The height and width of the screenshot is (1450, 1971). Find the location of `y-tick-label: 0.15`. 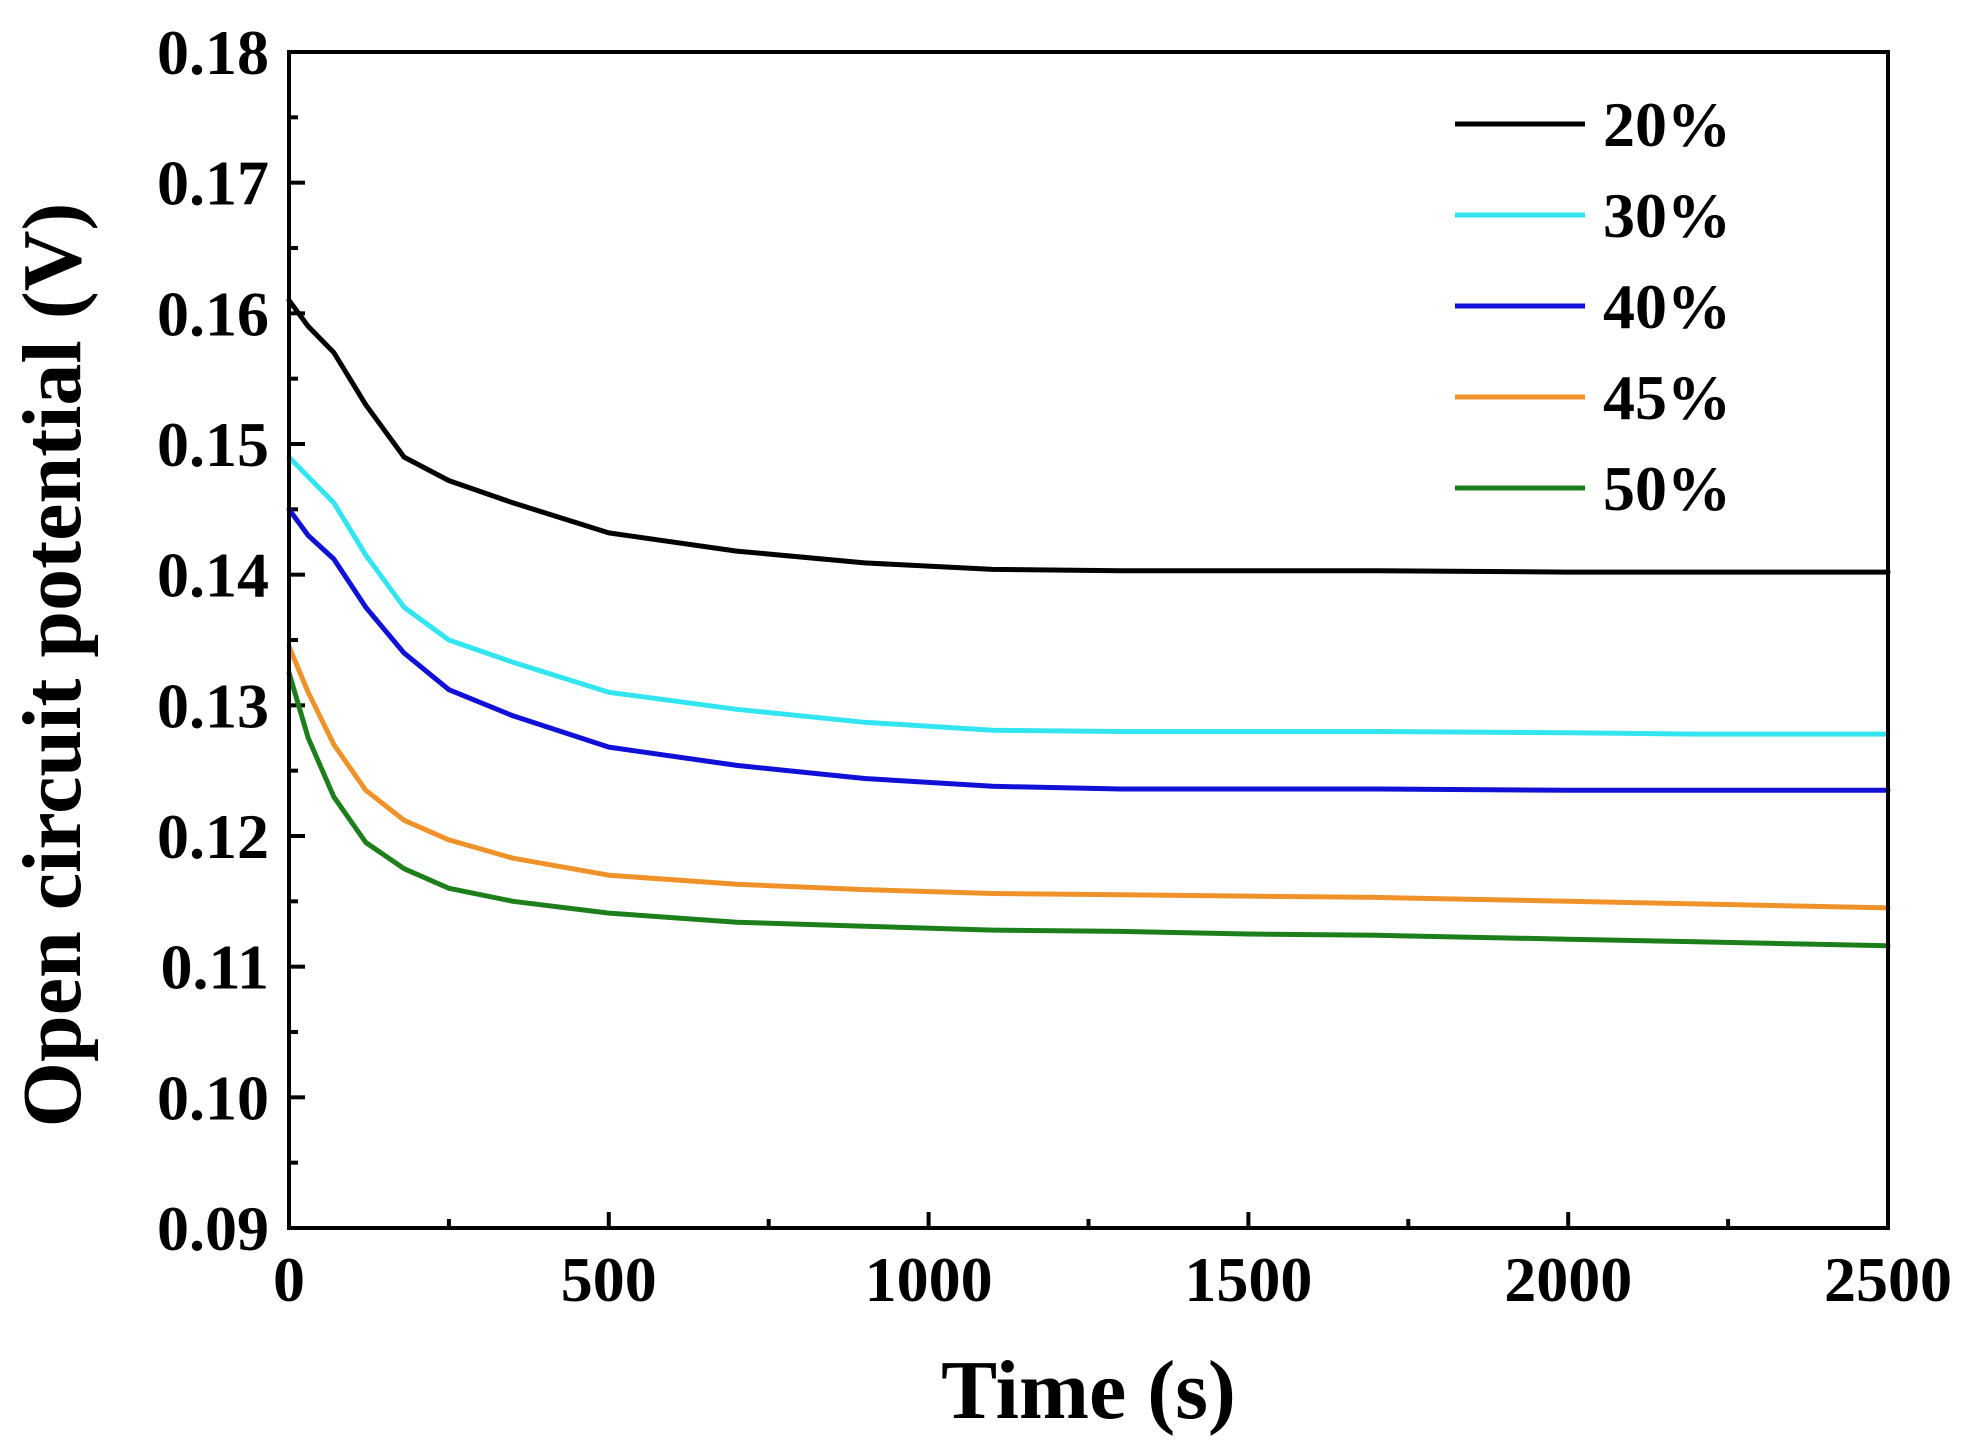

y-tick-label: 0.15 is located at coordinates (213, 444).